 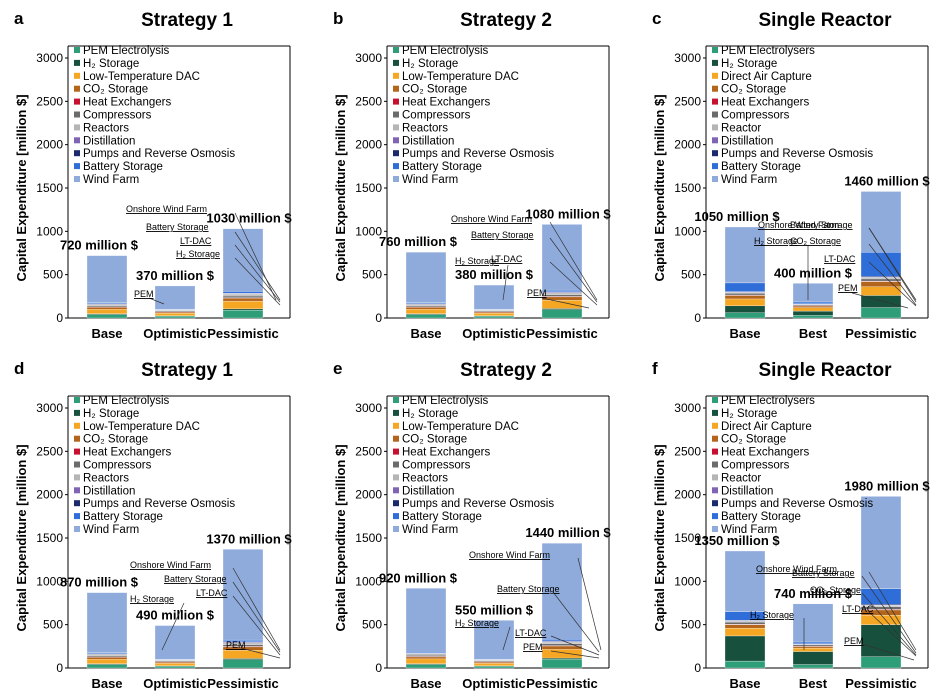 I want to click on total-label: 1980 million $, so click(x=887, y=485).